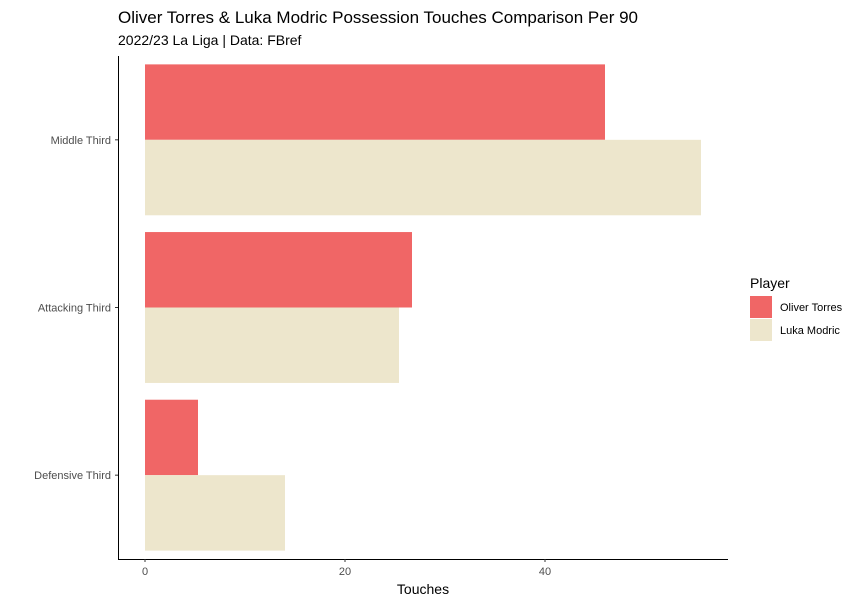 The height and width of the screenshot is (604, 865). What do you see at coordinates (215, 513) in the screenshot?
I see `bar-luka-modric-defensive-third` at bounding box center [215, 513].